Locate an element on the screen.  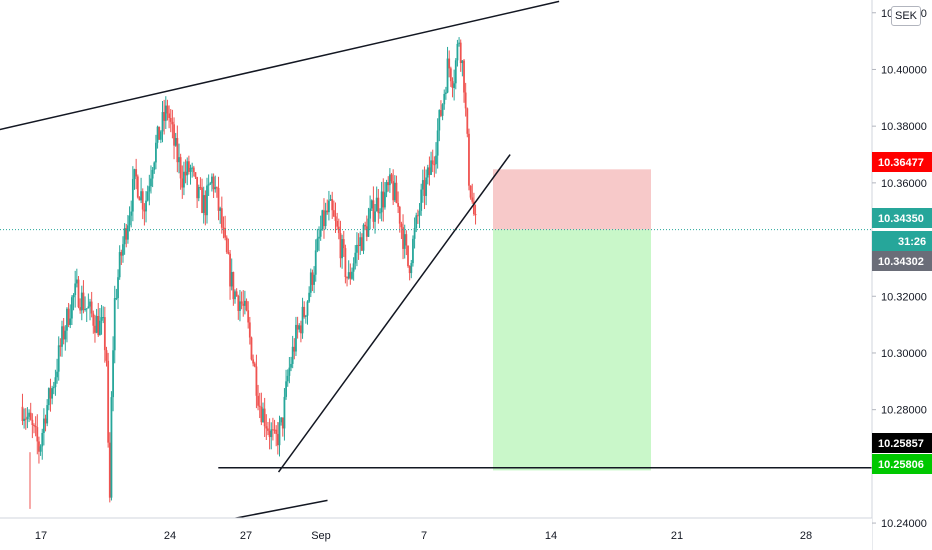
y-tick-label: 10.32000 is located at coordinates (904, 297).